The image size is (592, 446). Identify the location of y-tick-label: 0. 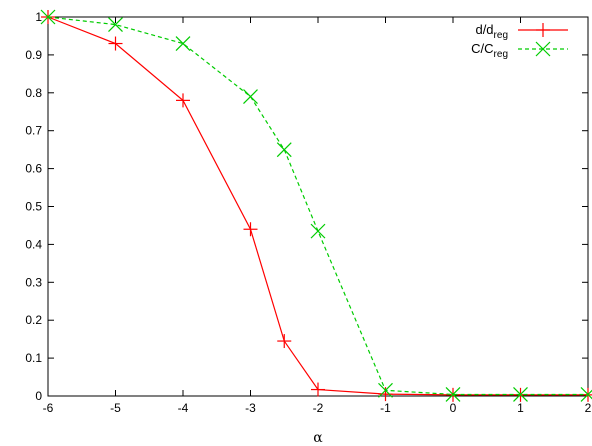
(38, 396).